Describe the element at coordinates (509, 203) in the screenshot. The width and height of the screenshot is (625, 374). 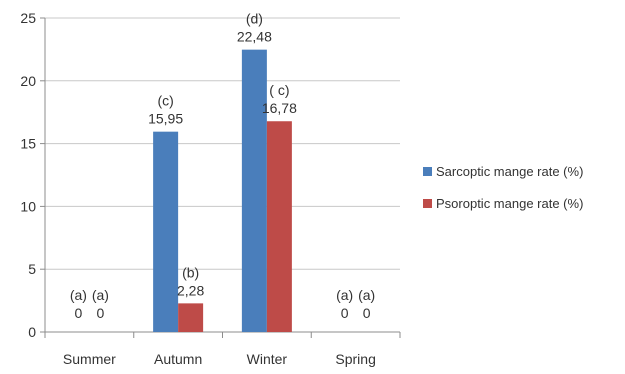
I see `legend-label: Psoroptic mange rate (%)` at that location.